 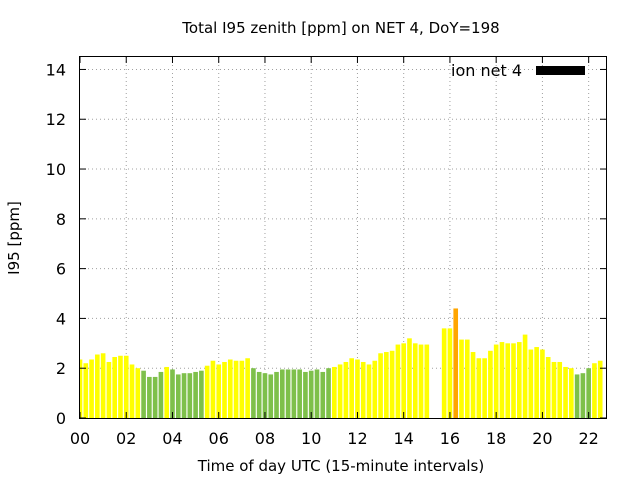 What do you see at coordinates (542, 438) in the screenshot?
I see `x-tick-label: 20` at bounding box center [542, 438].